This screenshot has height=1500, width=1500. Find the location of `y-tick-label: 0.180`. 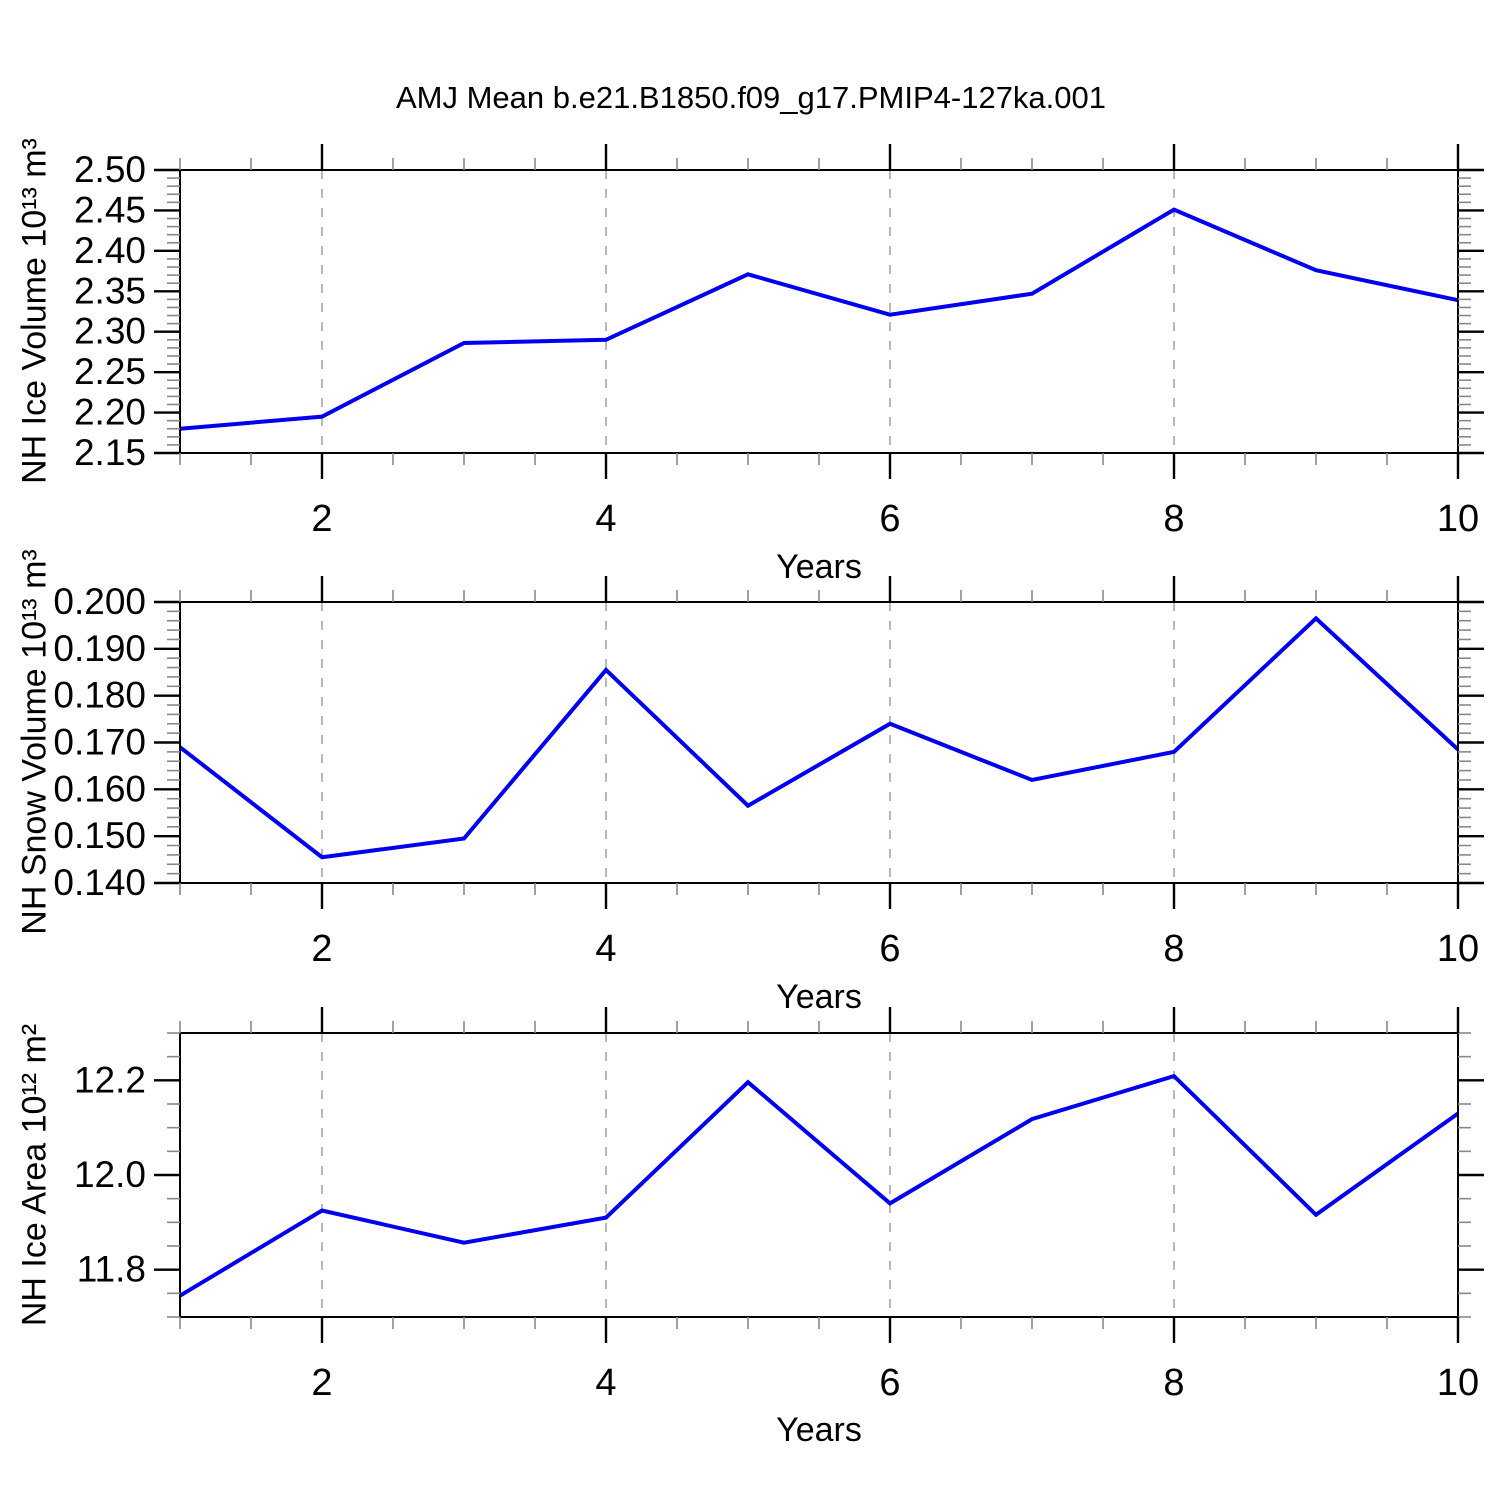

y-tick-label: 0.180 is located at coordinates (99, 695).